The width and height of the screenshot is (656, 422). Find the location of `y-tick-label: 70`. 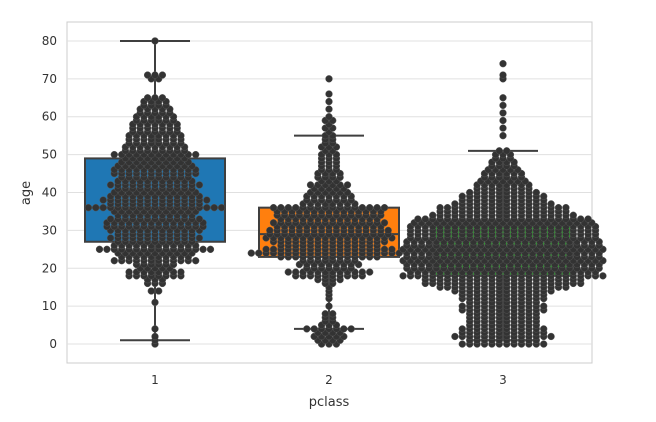

y-tick-label: 70 is located at coordinates (49, 79).